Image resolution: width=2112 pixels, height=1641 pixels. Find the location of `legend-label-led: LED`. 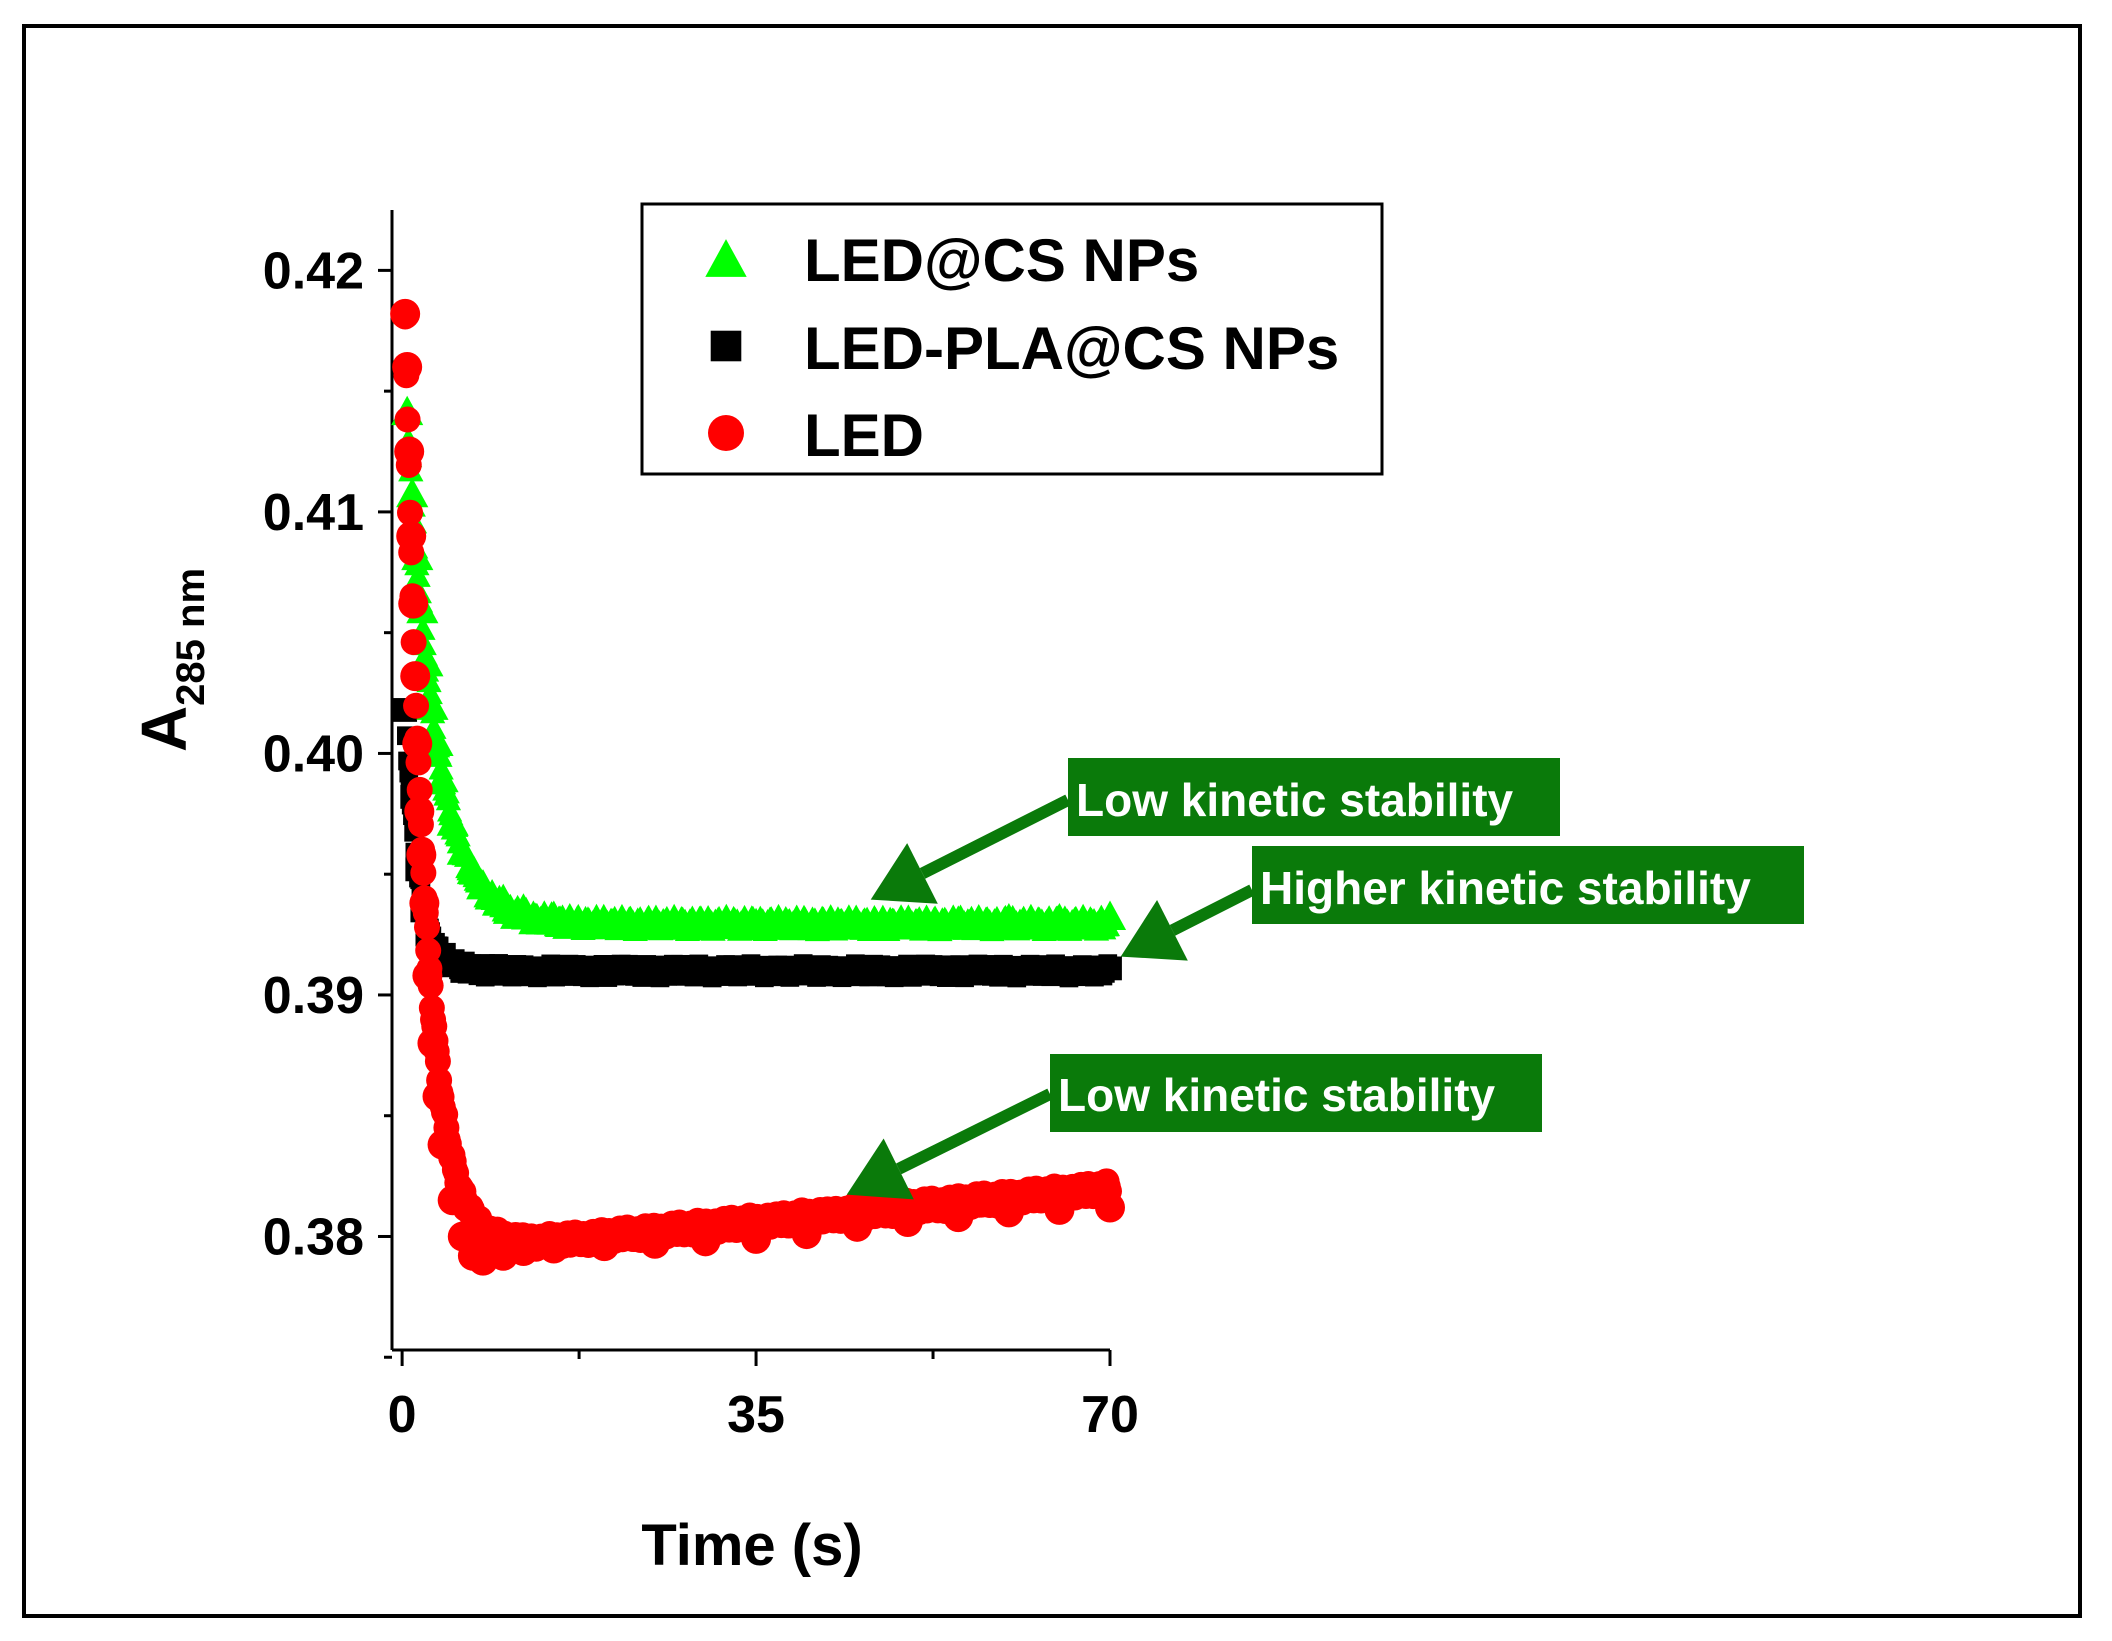

legend-label-led: LED is located at coordinates (864, 435).